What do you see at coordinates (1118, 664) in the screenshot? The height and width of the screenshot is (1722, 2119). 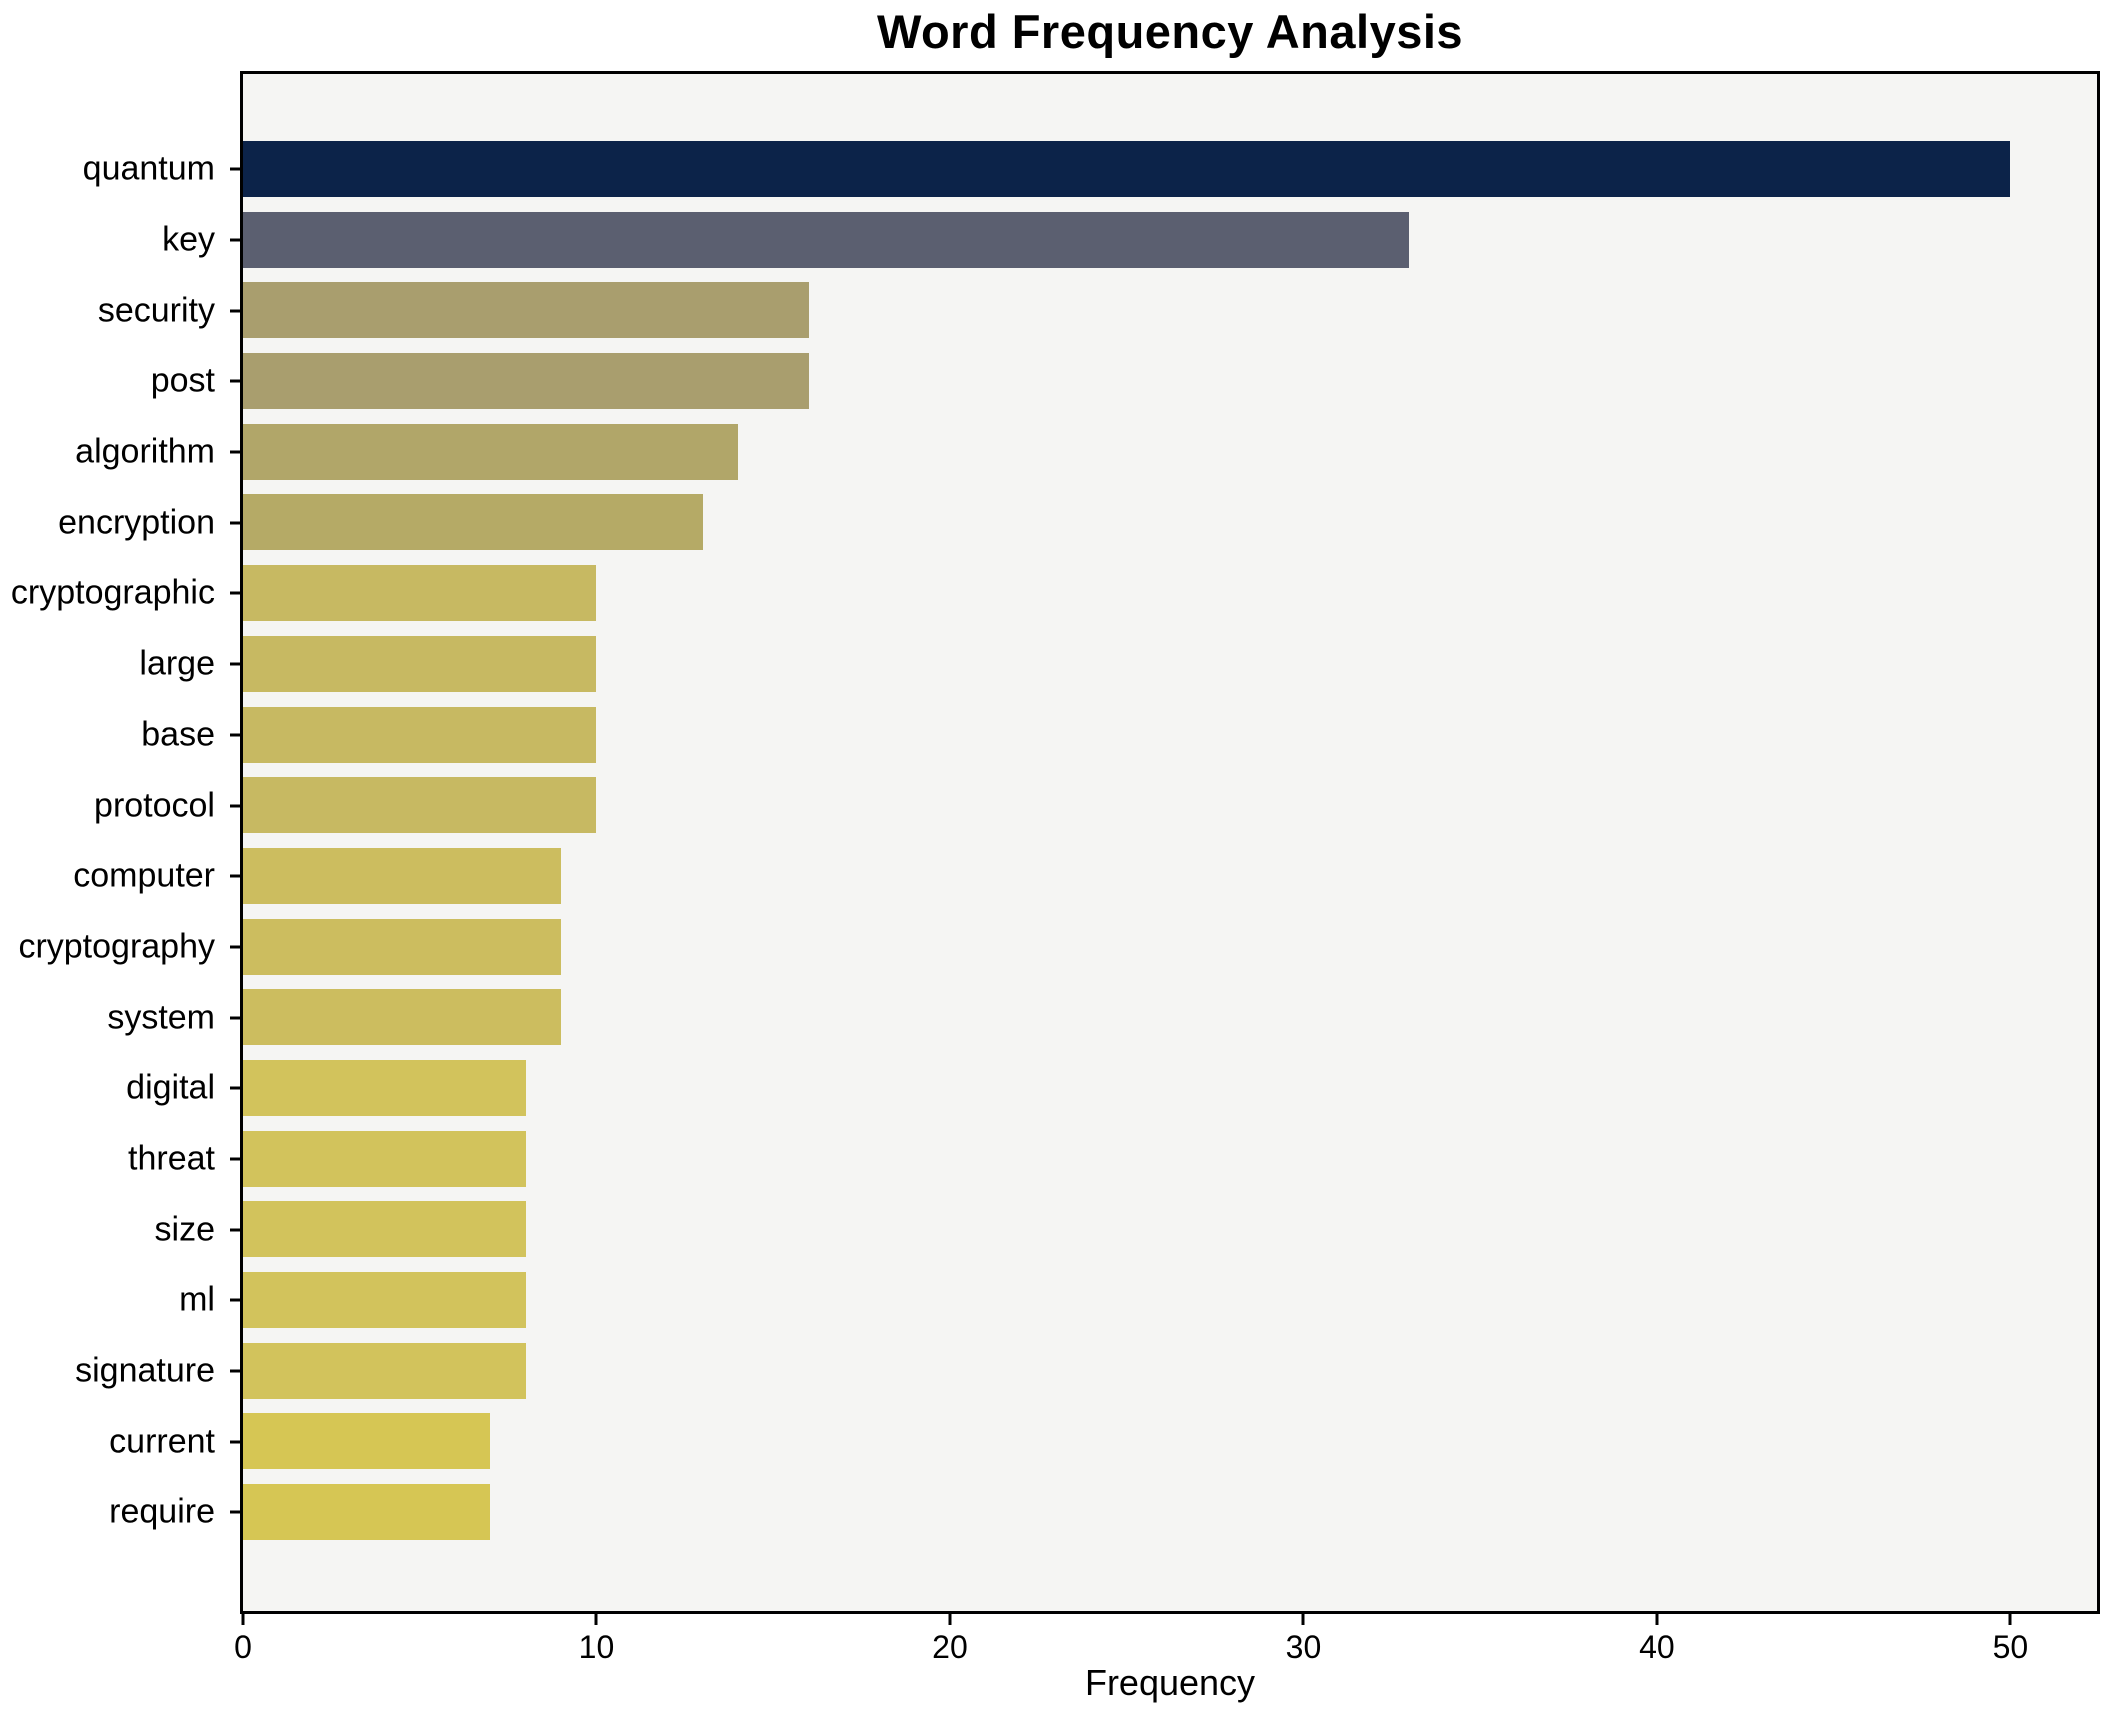 I see `bar-row-large: large` at bounding box center [1118, 664].